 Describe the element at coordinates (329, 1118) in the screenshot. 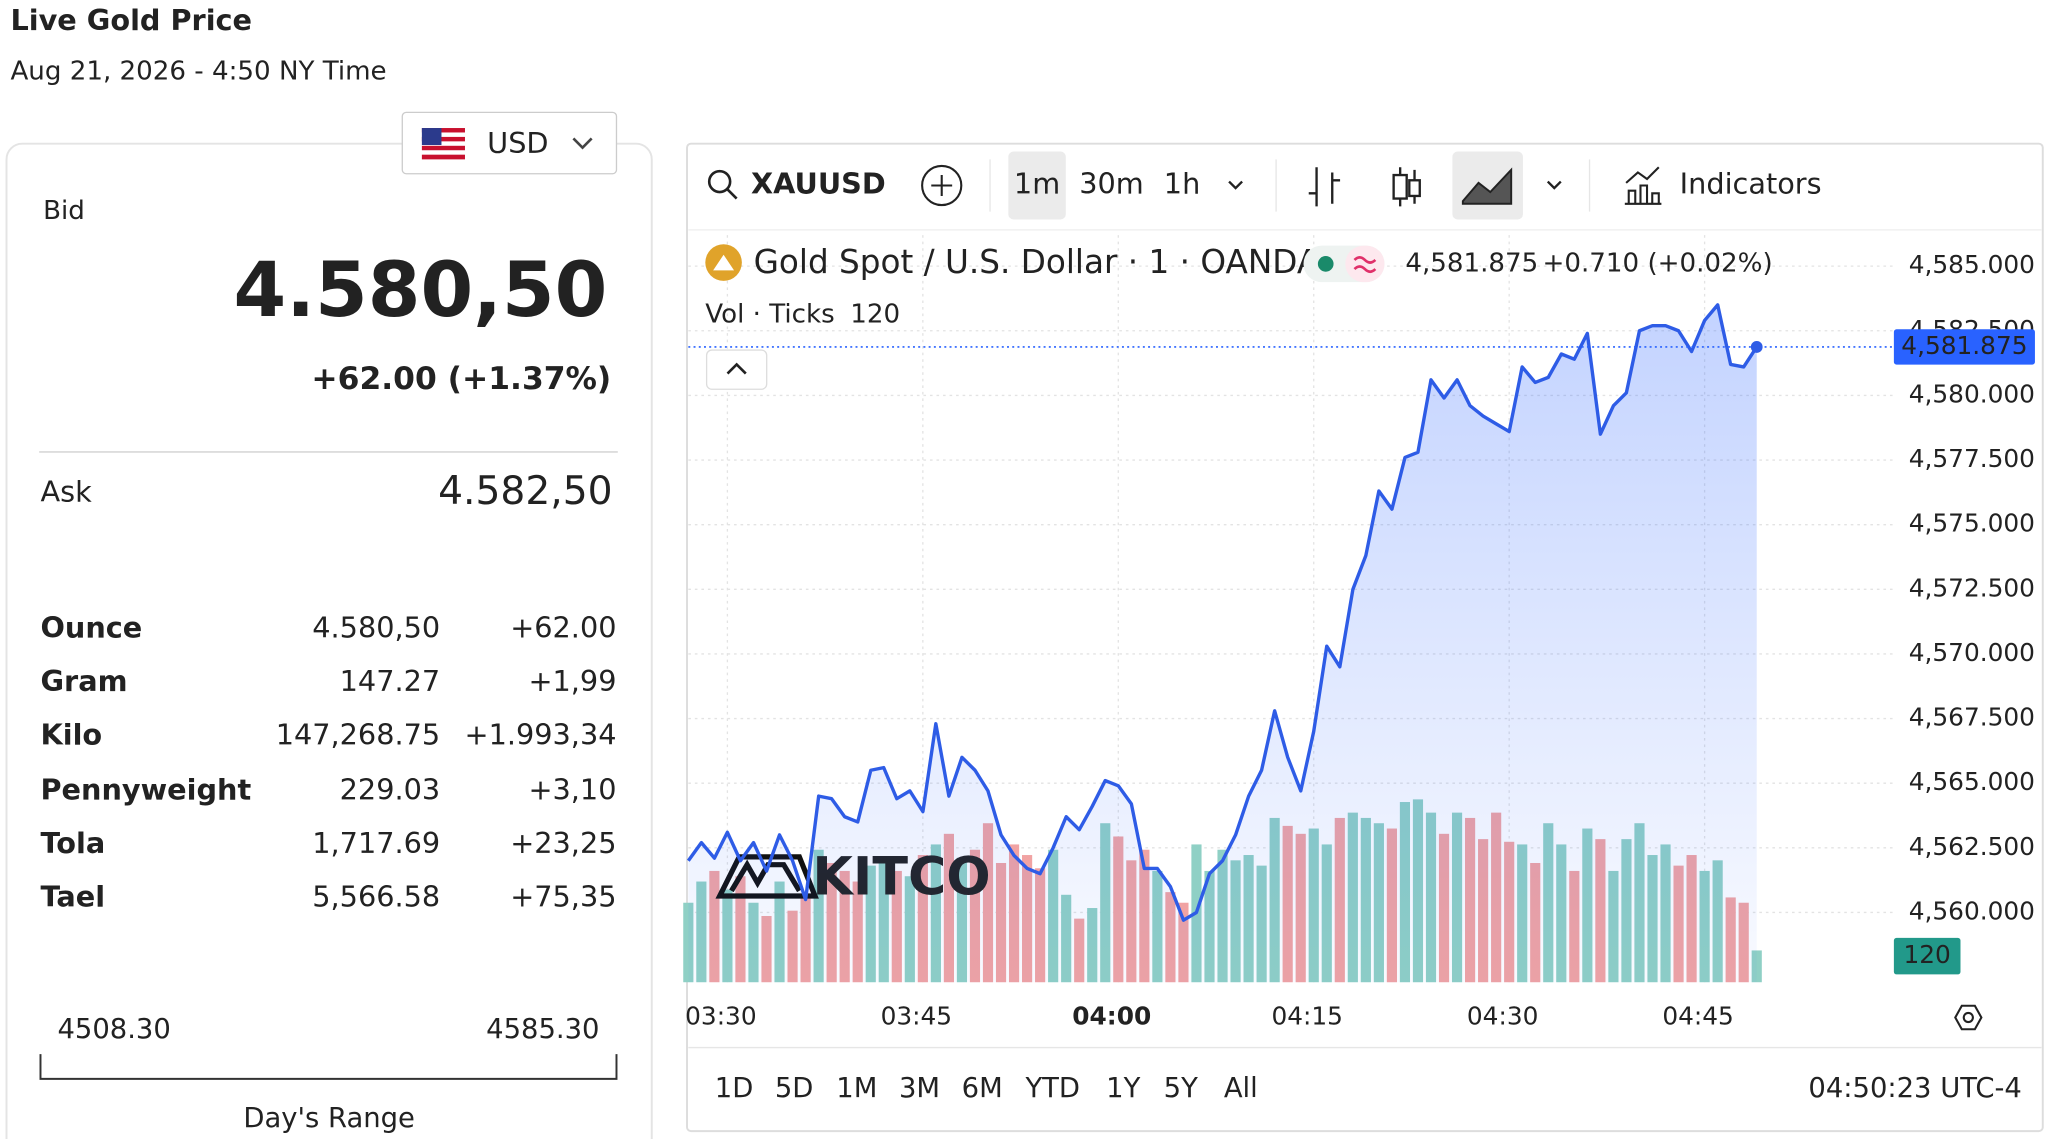

I see `range-label: Day's Range` at that location.